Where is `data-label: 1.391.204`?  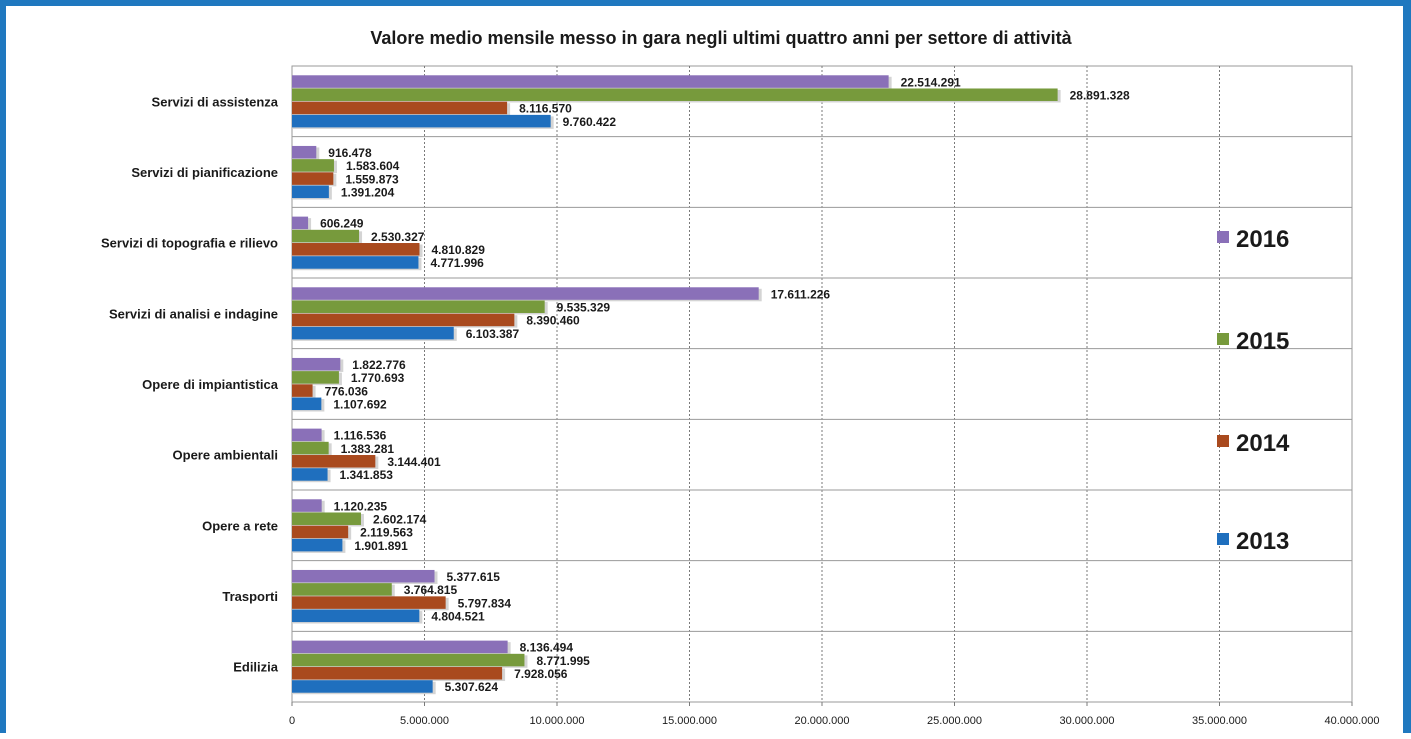
data-label: 1.391.204 is located at coordinates (368, 193).